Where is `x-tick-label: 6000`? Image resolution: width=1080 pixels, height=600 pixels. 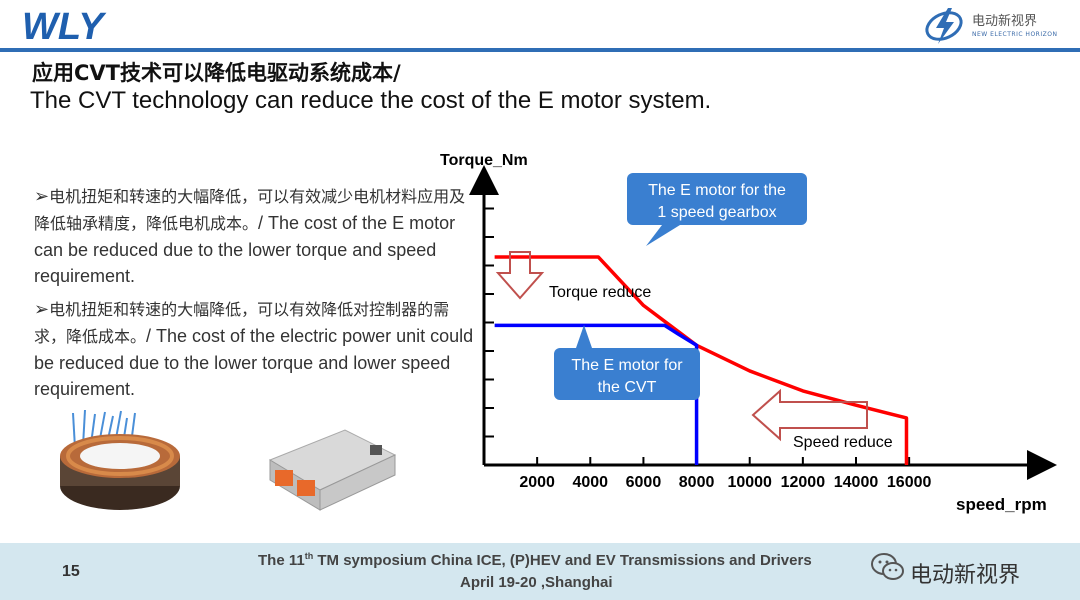 x-tick-label: 6000 is located at coordinates (644, 482).